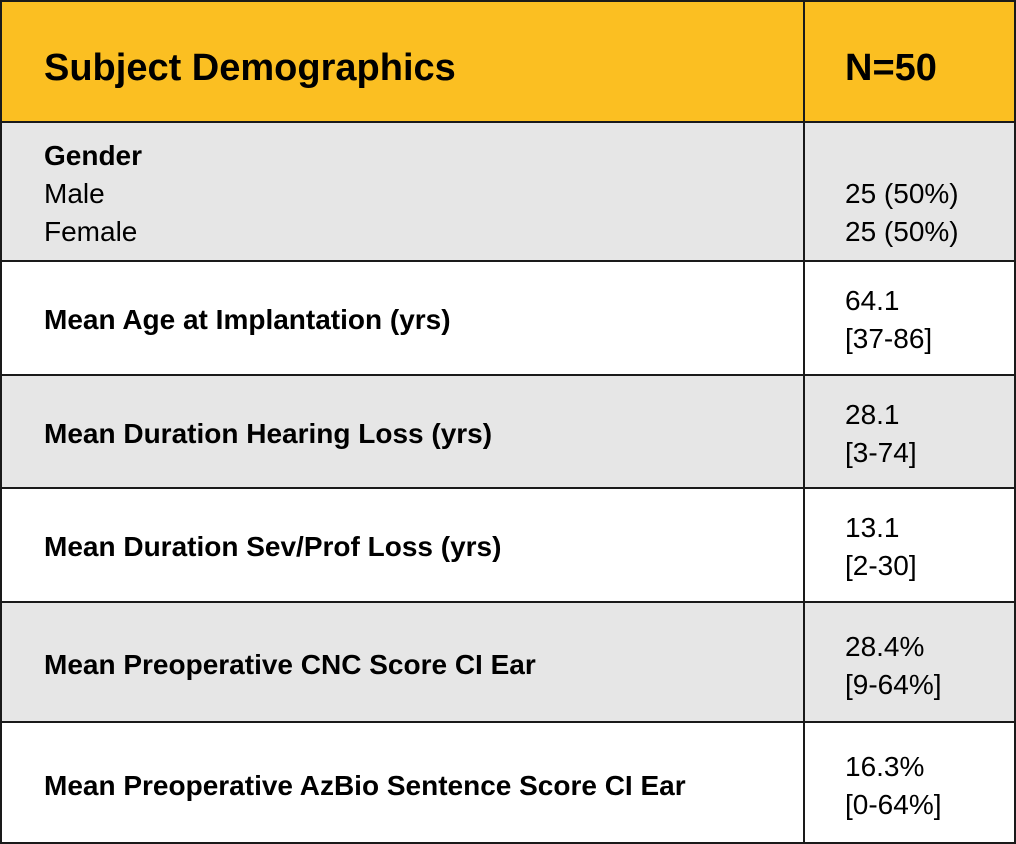 The width and height of the screenshot is (1016, 844). What do you see at coordinates (902, 193) in the screenshot?
I see `gender-male-value: 25 (50%)` at bounding box center [902, 193].